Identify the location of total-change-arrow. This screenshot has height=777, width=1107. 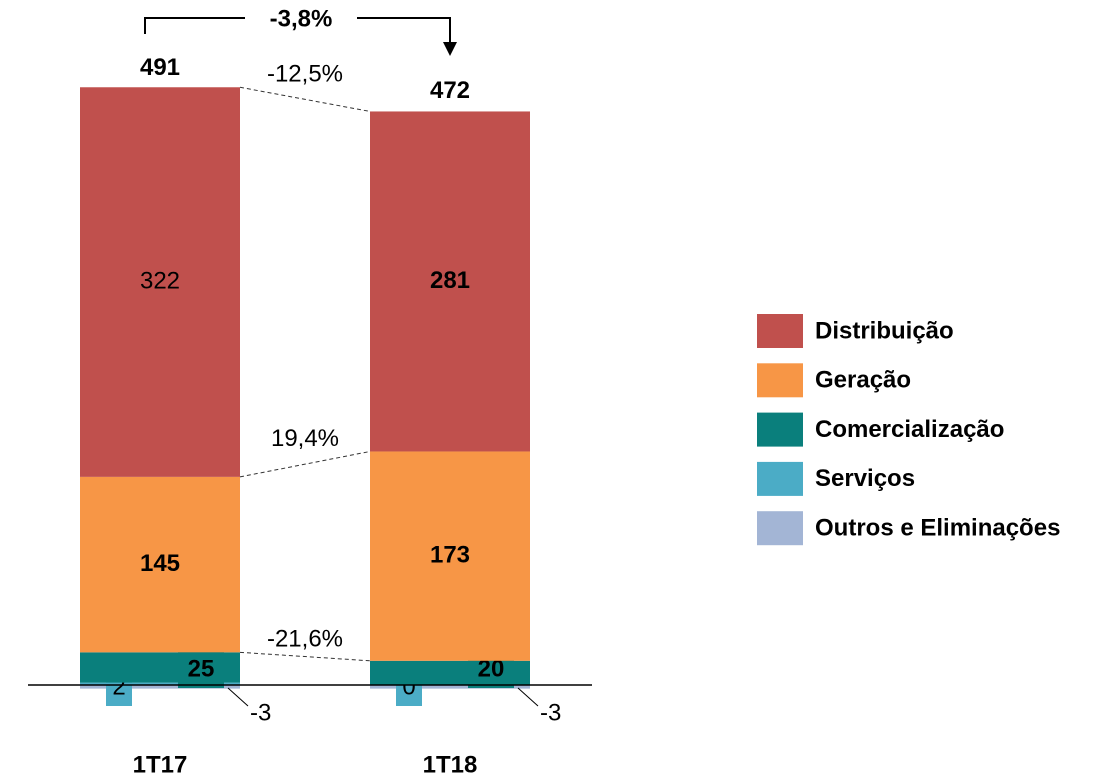
(297, 30).